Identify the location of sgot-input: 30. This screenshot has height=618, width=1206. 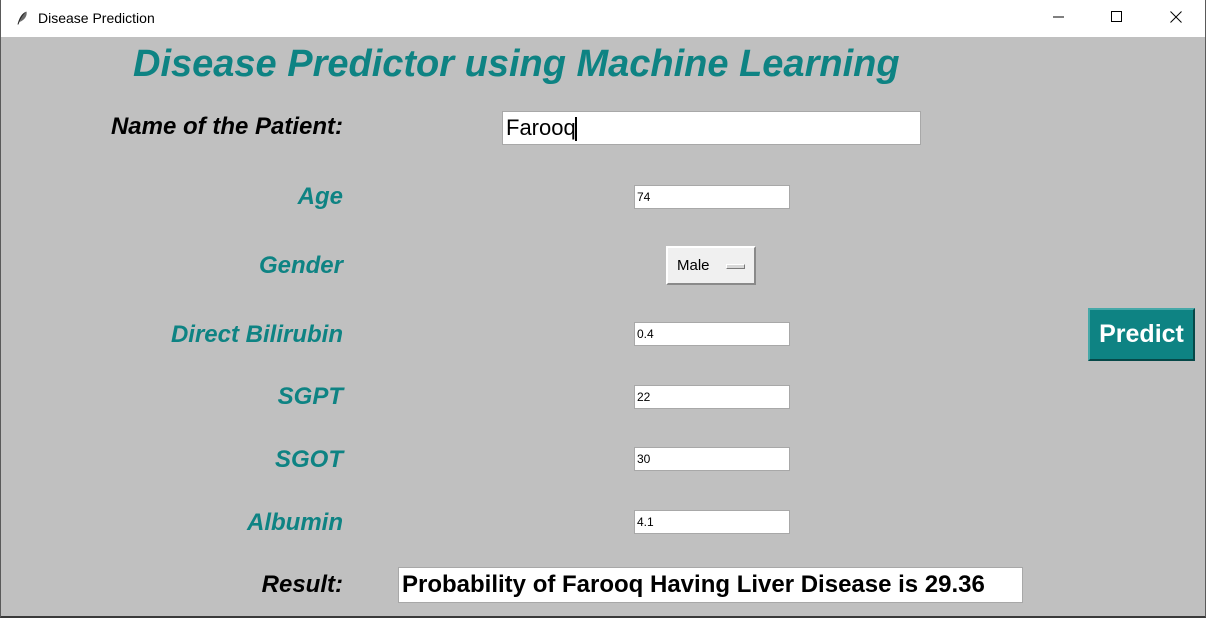
(712, 459).